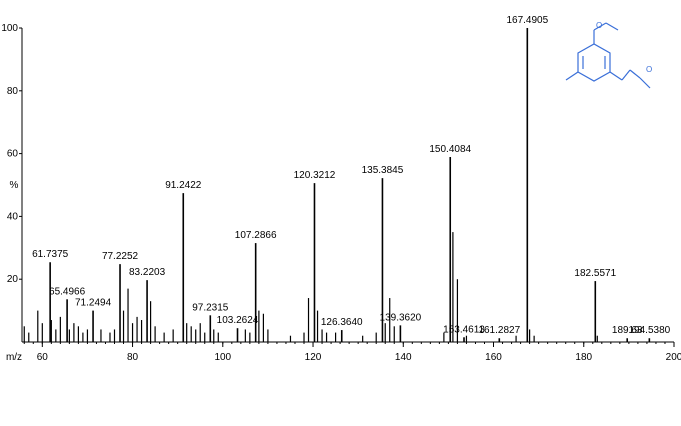 This screenshot has width=681, height=426. I want to click on x-tick-label: 80, so click(133, 357).